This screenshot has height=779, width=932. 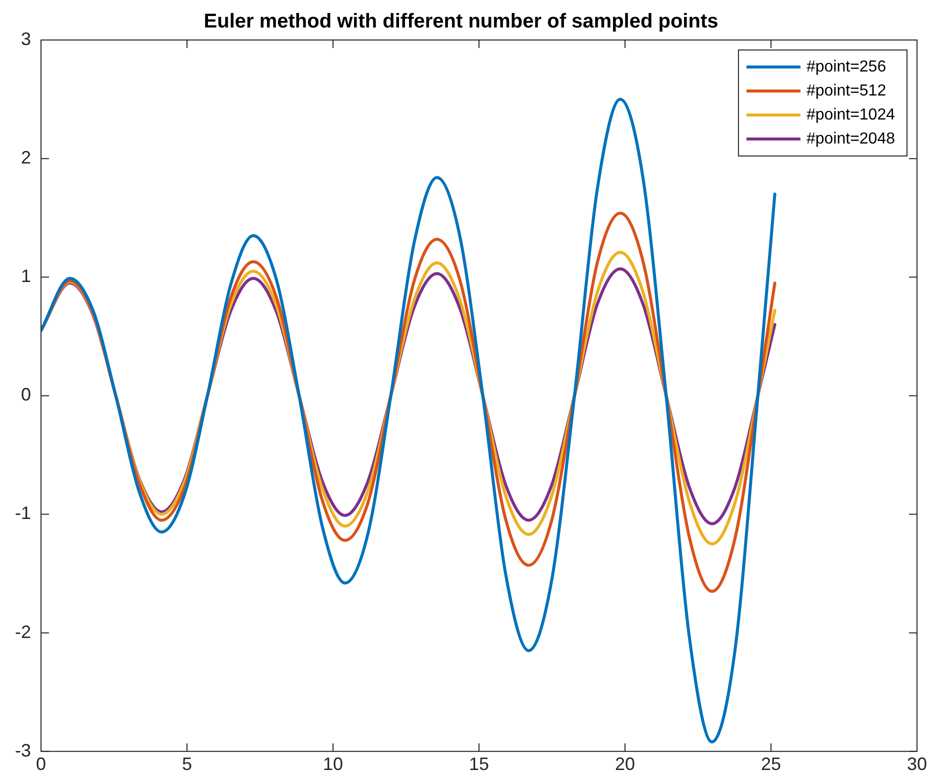 What do you see at coordinates (625, 764) in the screenshot?
I see `x-tick-label: 20` at bounding box center [625, 764].